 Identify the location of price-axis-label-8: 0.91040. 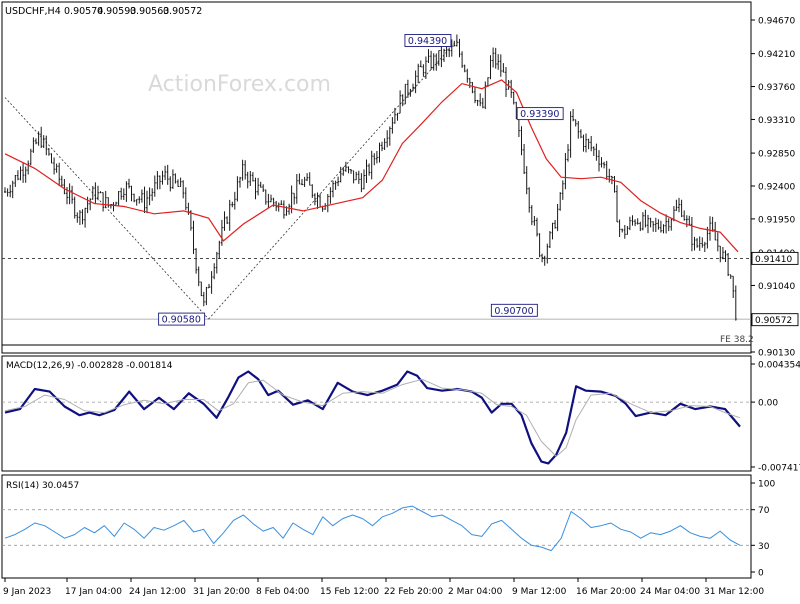
(776, 287).